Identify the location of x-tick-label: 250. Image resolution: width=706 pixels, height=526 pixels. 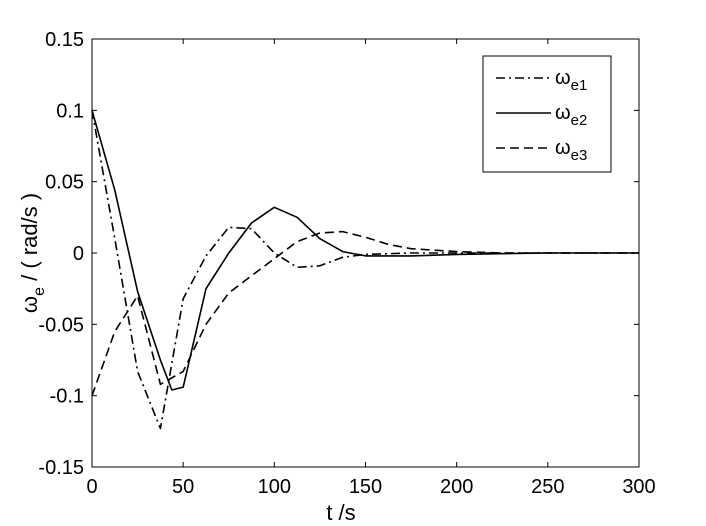
(547, 487).